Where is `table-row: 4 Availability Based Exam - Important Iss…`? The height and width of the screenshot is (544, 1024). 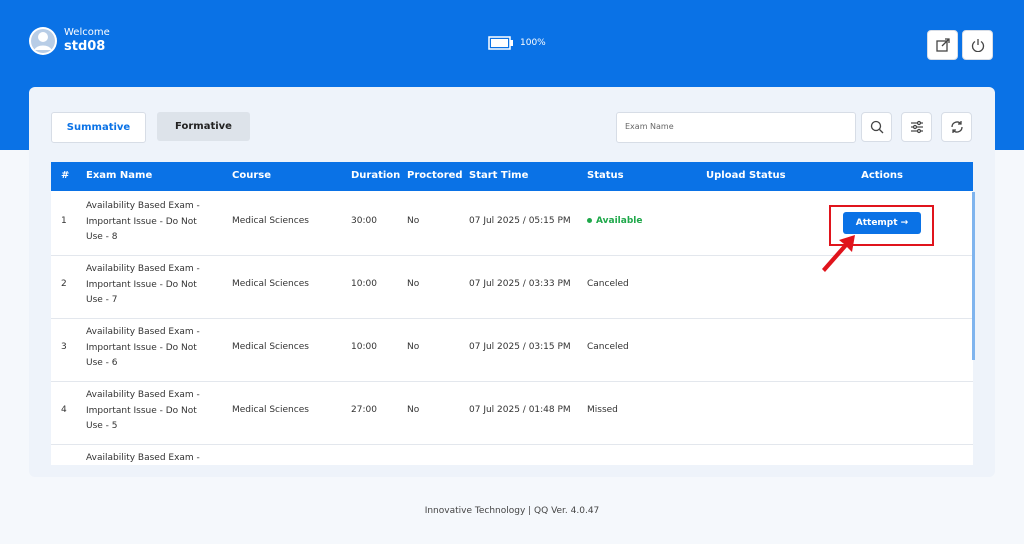 table-row: 4 Availability Based Exam - Important Iss… is located at coordinates (512, 413).